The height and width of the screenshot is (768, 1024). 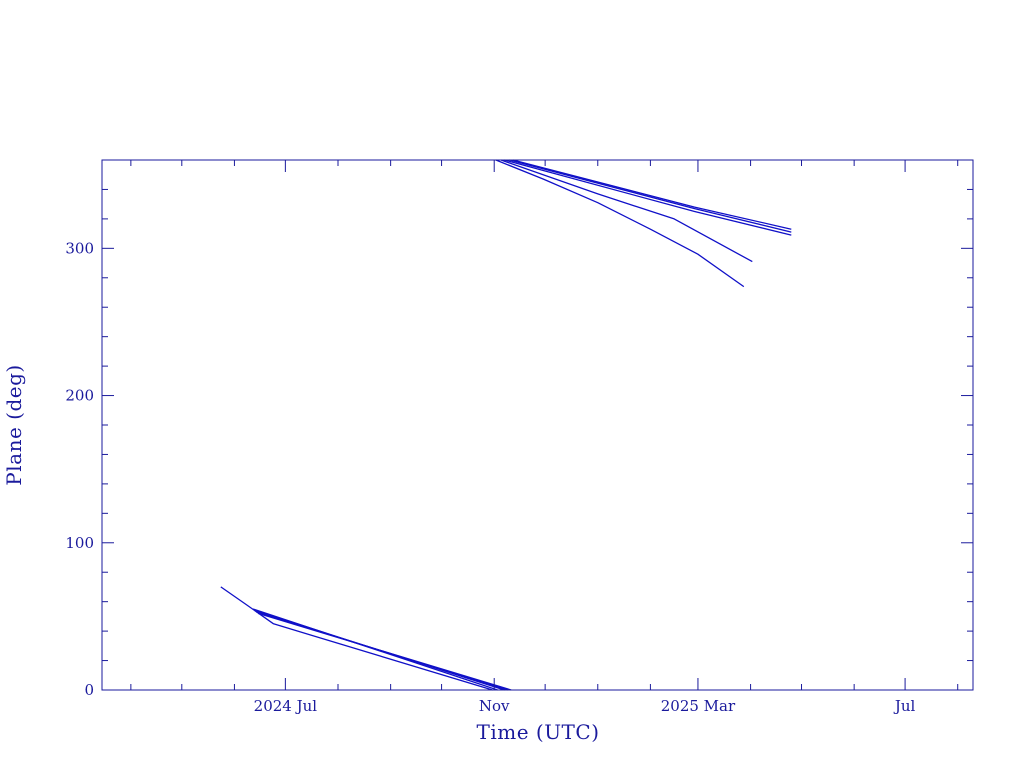 What do you see at coordinates (286, 706) in the screenshot?
I see `x-tick-label: 2024 Jul` at bounding box center [286, 706].